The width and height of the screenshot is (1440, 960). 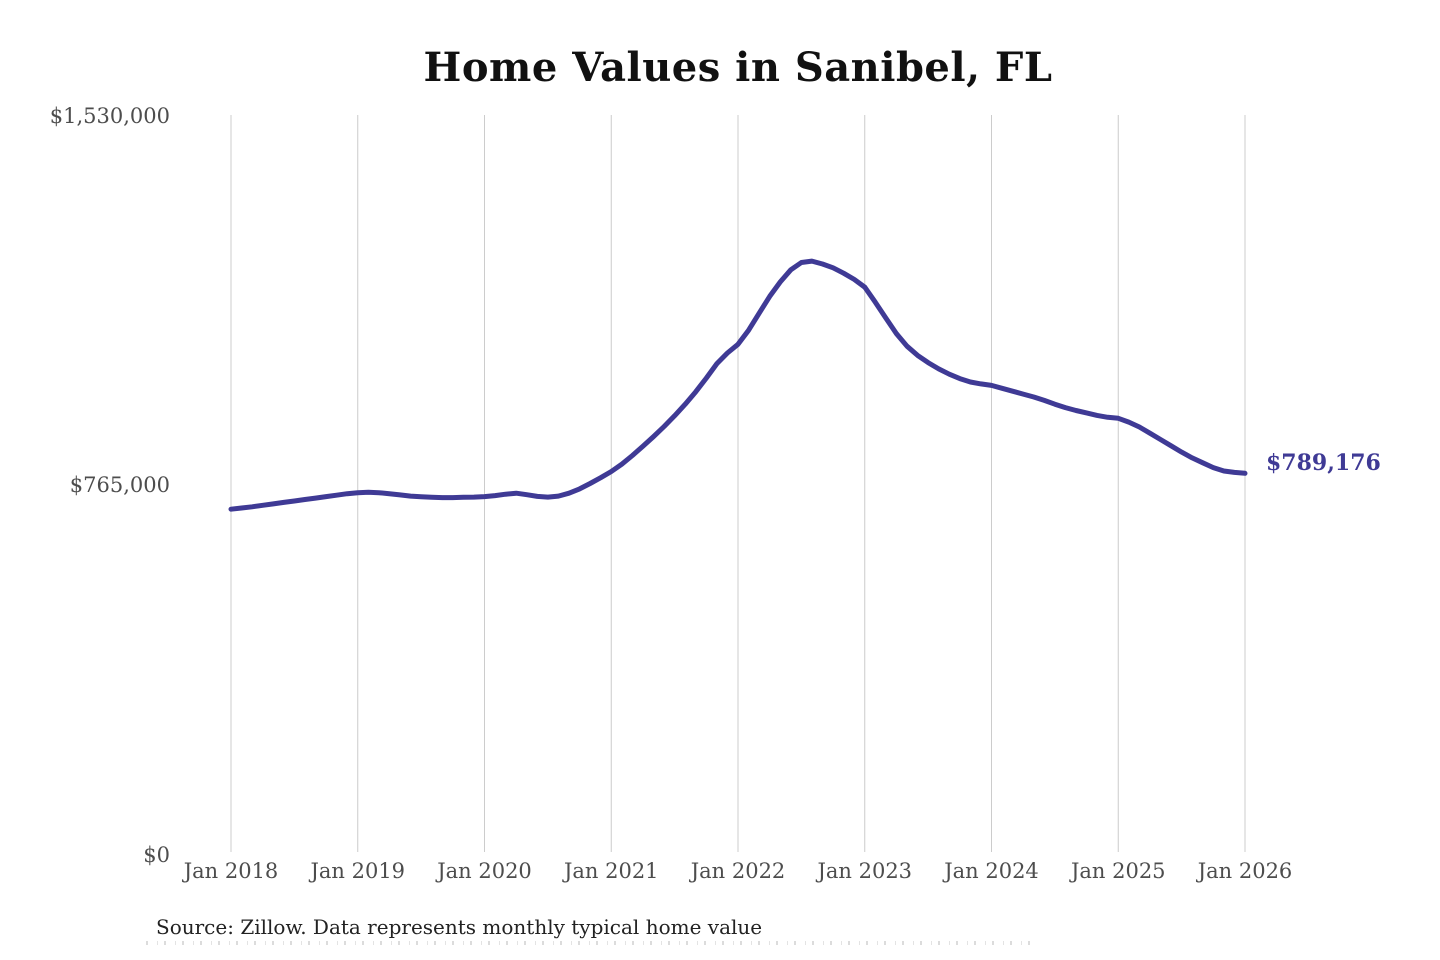 What do you see at coordinates (738, 871) in the screenshot?
I see `x-tick-label: Jan 2022` at bounding box center [738, 871].